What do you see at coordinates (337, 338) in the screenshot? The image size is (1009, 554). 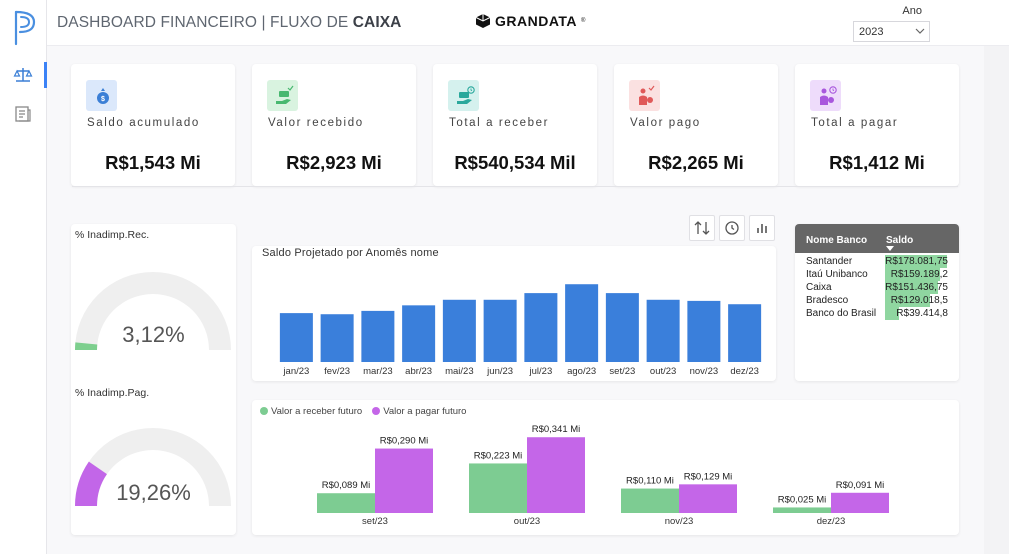 I see `bar-fev/23` at bounding box center [337, 338].